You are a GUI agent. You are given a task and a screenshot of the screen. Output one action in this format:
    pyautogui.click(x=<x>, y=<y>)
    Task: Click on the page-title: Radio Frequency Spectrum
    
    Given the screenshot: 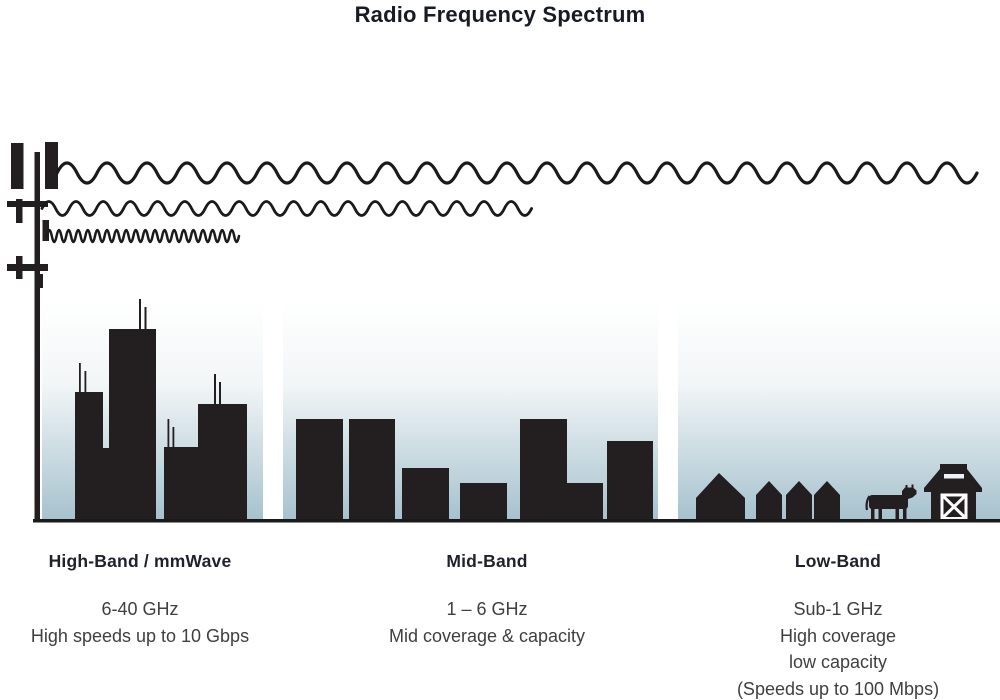 What is the action you would take?
    pyautogui.click(x=500, y=14)
    